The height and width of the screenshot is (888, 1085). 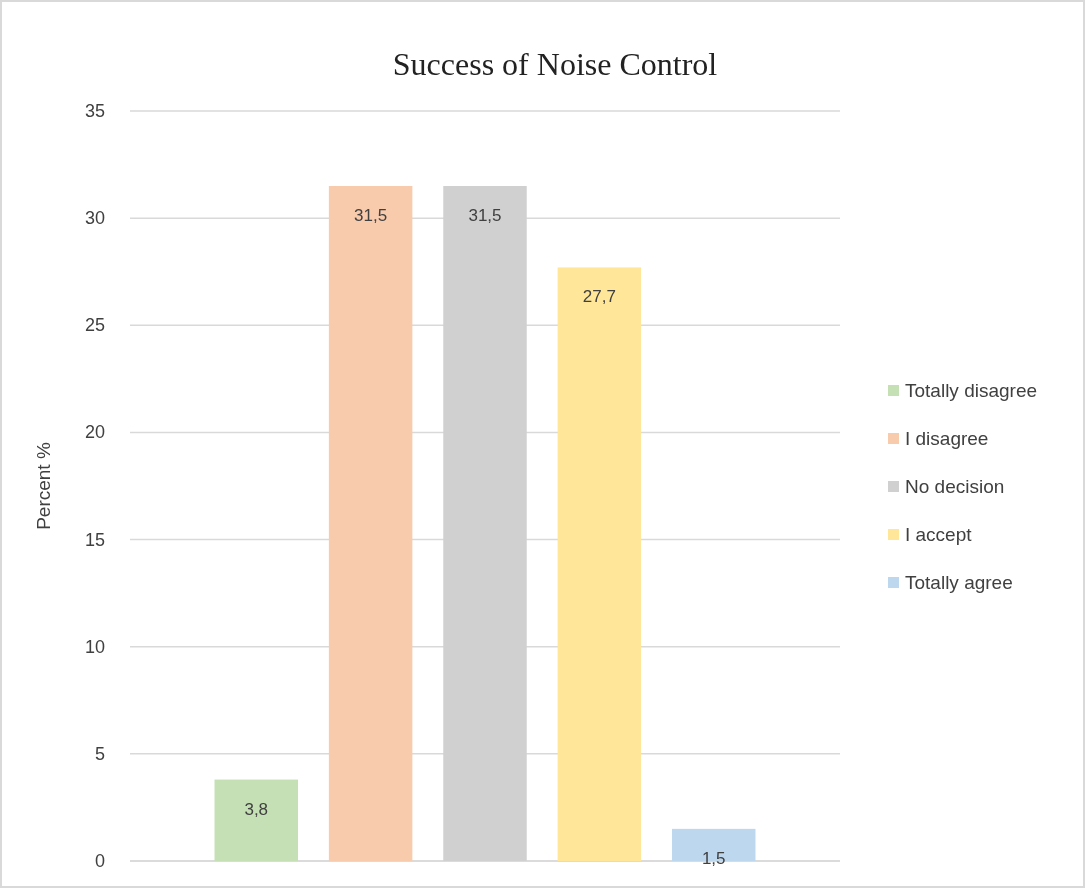 What do you see at coordinates (94, 646) in the screenshot?
I see `y-tick-label: 10` at bounding box center [94, 646].